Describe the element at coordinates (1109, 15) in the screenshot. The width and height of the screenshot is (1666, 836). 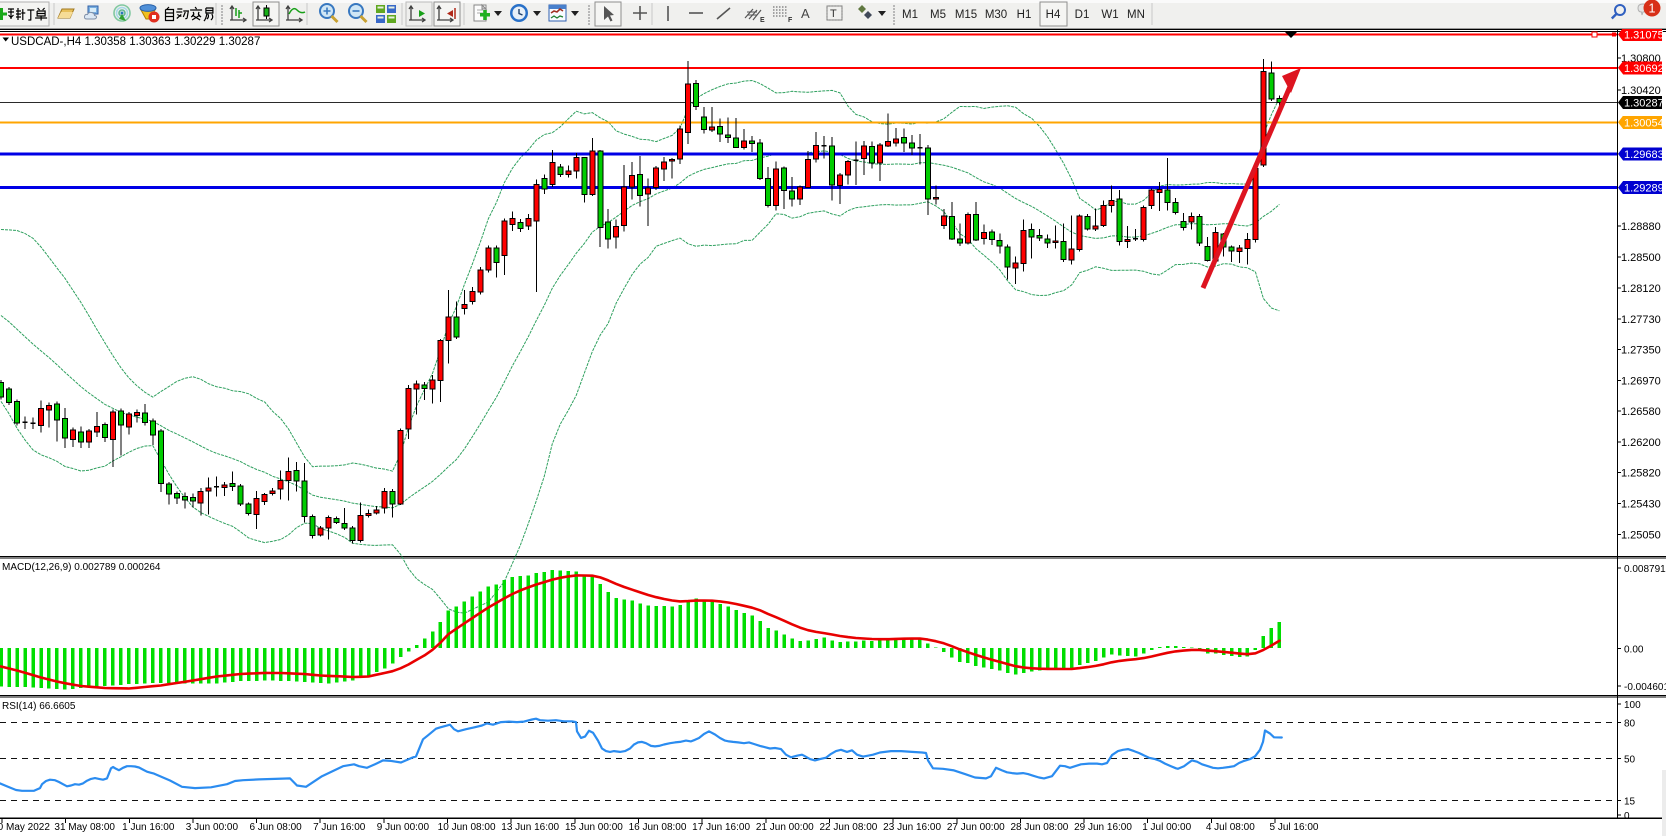
I see `svg-text: W1` at that location.